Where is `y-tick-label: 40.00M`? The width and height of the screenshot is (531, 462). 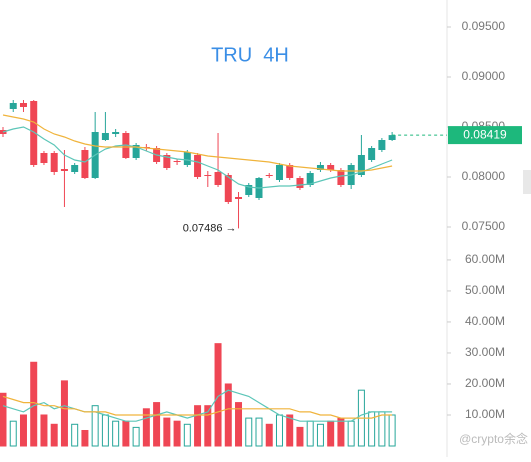 y-tick-label: 40.00M is located at coordinates (485, 321).